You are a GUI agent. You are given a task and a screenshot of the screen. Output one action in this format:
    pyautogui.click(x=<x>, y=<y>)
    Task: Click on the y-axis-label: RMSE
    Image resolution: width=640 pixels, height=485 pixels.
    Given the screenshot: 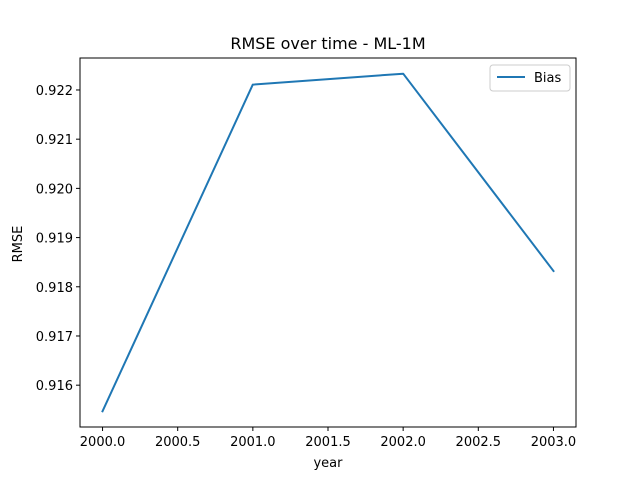 What is the action you would take?
    pyautogui.click(x=18, y=244)
    